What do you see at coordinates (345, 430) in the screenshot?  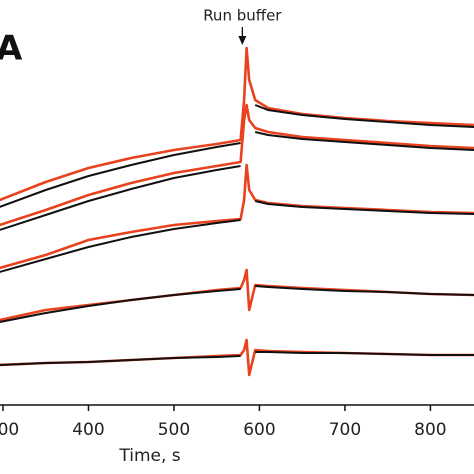 I see `x-tick-label: 700` at bounding box center [345, 430].